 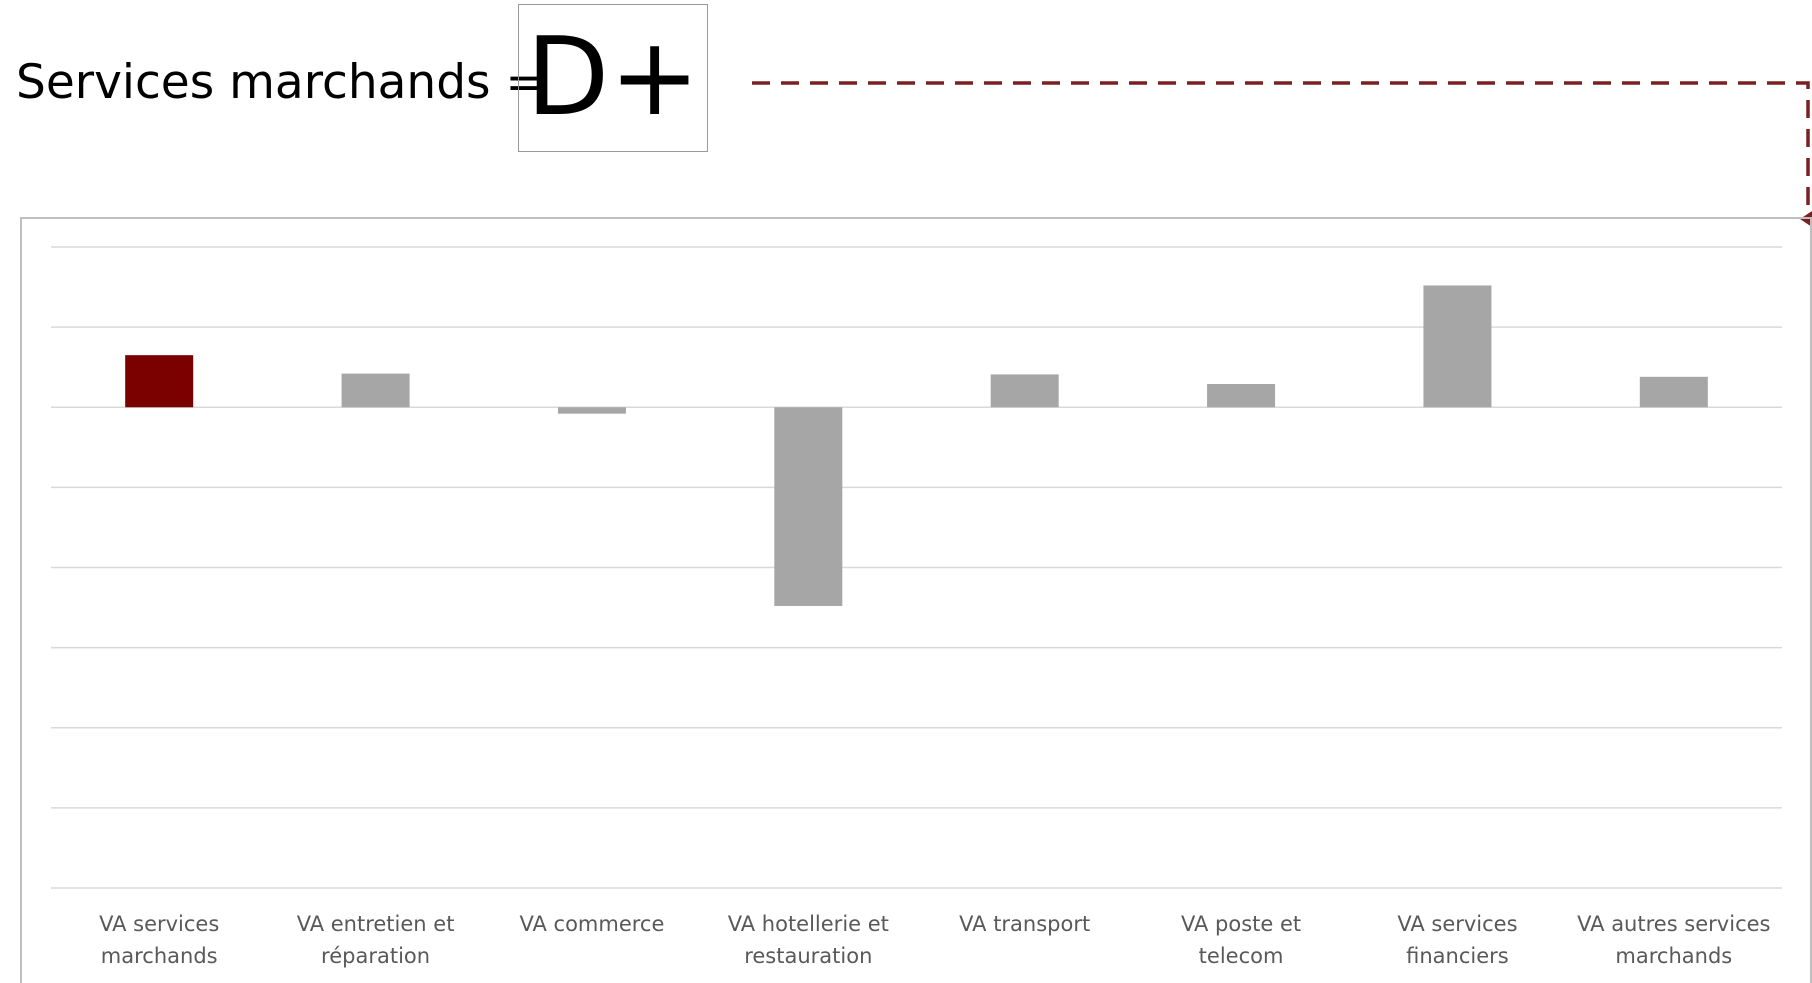 I want to click on category-label-line: VA hotellerie et, so click(x=808, y=924).